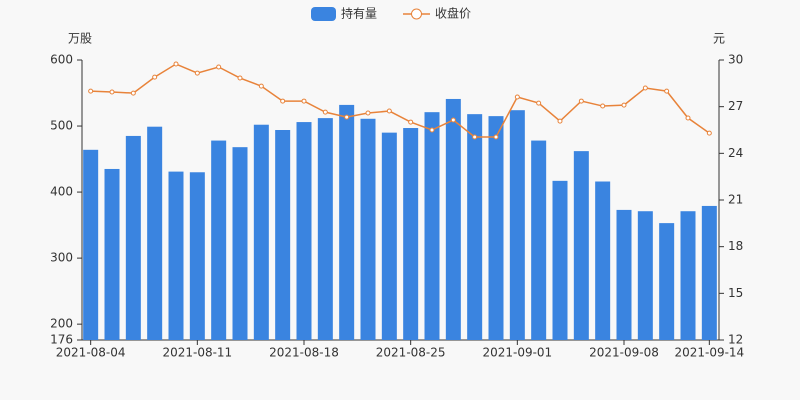 The height and width of the screenshot is (400, 800). What do you see at coordinates (719, 39) in the screenshot?
I see `y2-axis-unit: 元` at bounding box center [719, 39].